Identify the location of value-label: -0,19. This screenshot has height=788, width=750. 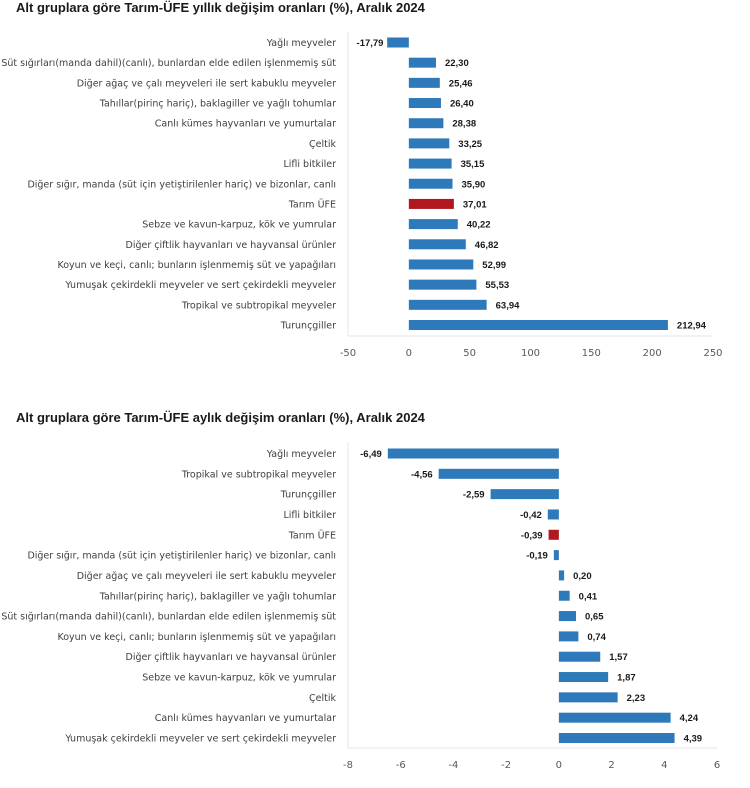
(537, 556).